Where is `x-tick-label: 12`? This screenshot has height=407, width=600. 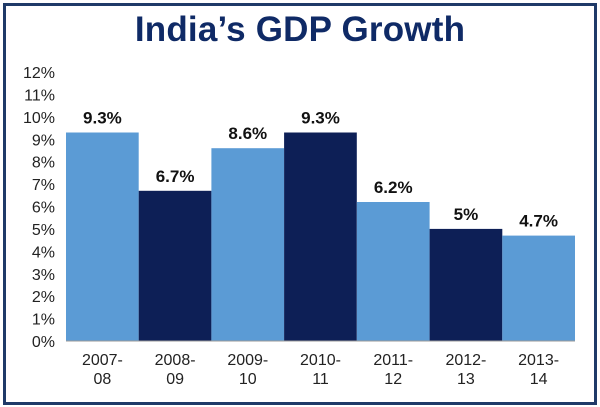 x-tick-label: 12 is located at coordinates (393, 379).